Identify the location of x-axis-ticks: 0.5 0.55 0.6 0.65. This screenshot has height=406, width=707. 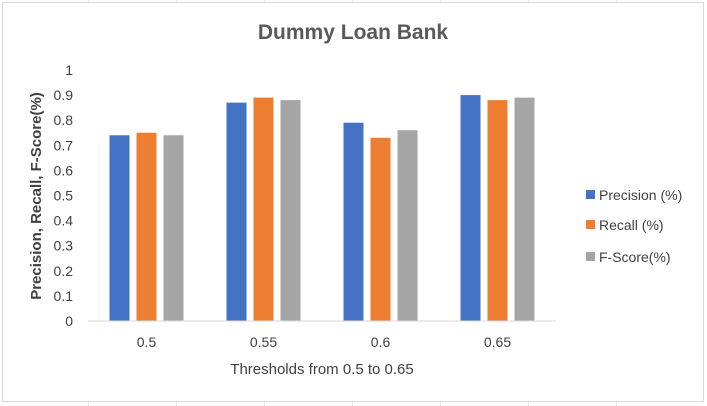
(324, 342).